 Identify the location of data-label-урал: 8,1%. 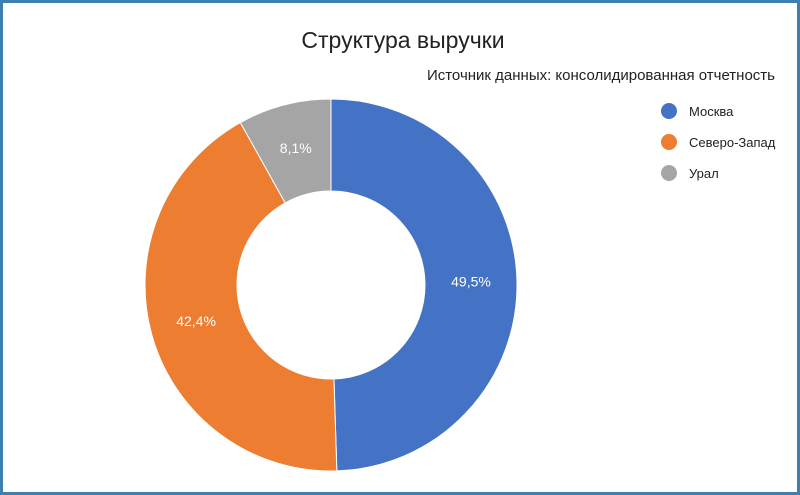
(296, 148).